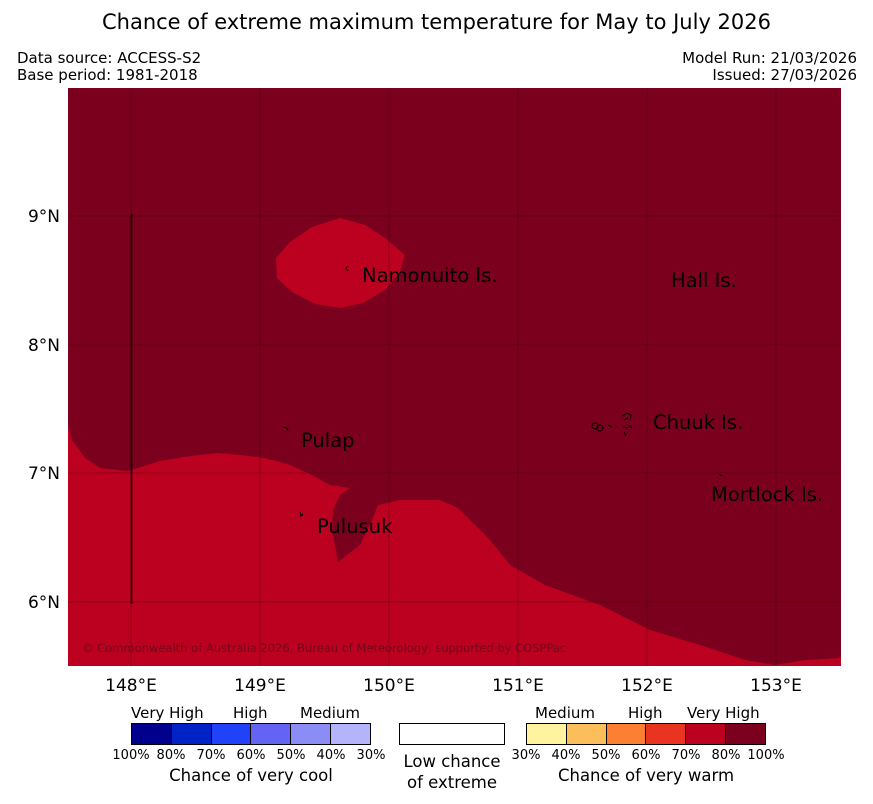  What do you see at coordinates (44, 217) in the screenshot?
I see `lat-tick-label: 9°N` at bounding box center [44, 217].